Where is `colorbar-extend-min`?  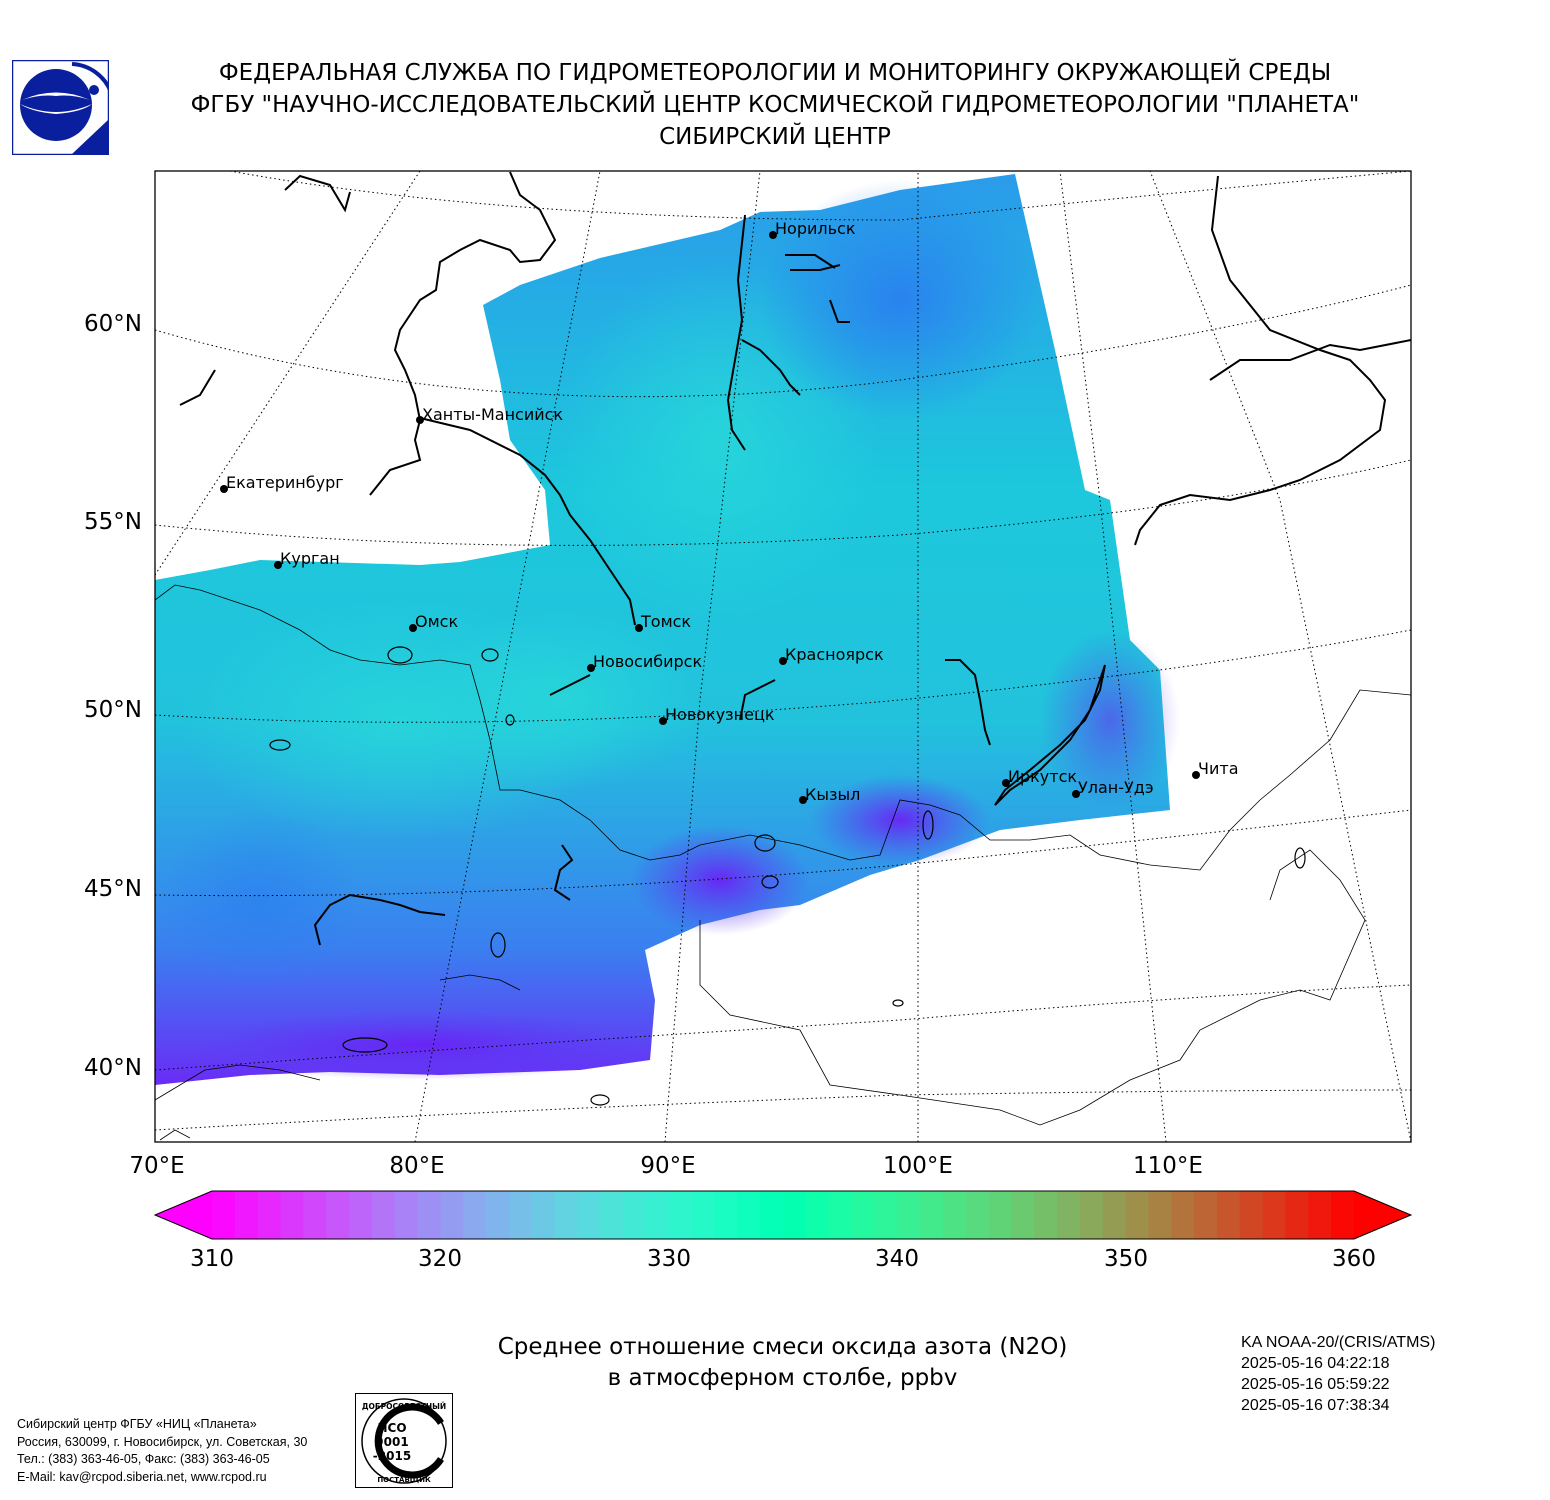 colorbar-extend-min is located at coordinates (183, 1215).